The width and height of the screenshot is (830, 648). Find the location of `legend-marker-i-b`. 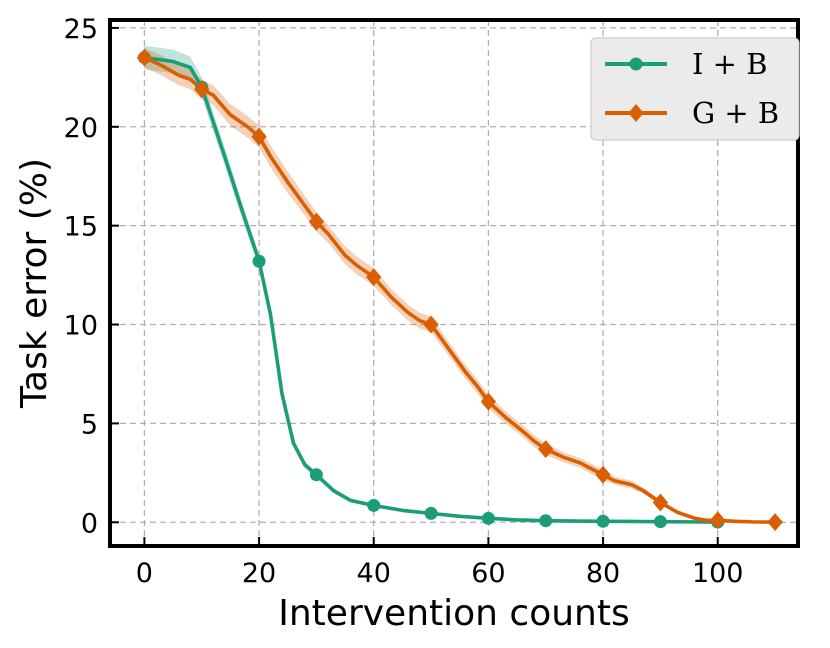

legend-marker-i-b is located at coordinates (636, 64).